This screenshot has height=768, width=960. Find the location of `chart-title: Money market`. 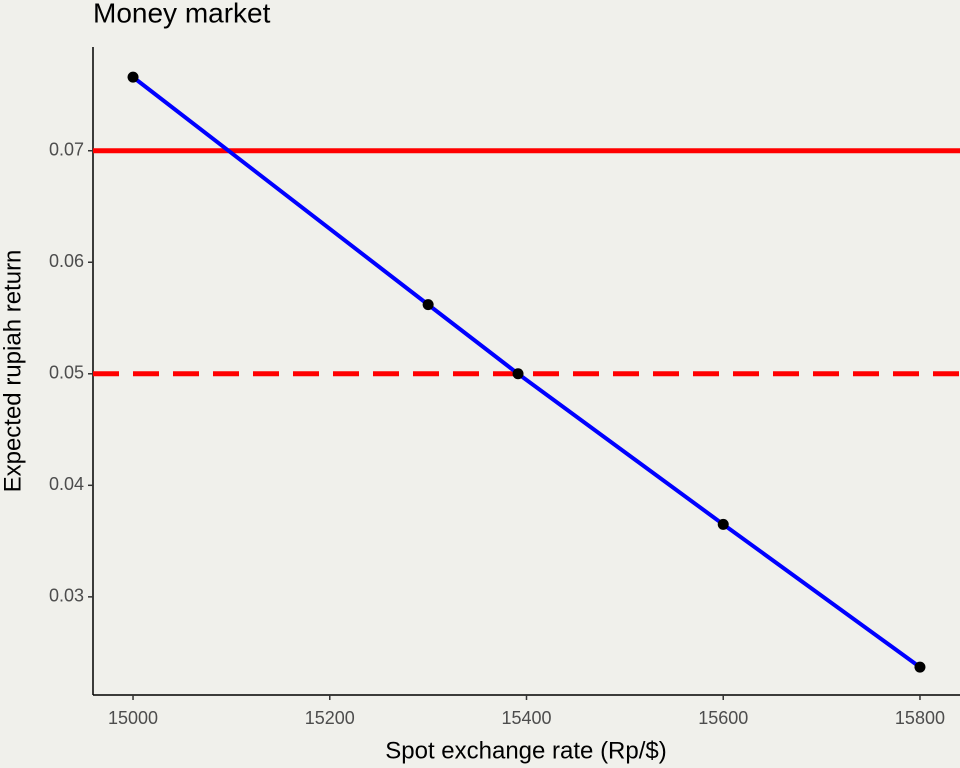

chart-title: Money market is located at coordinates (182, 14).